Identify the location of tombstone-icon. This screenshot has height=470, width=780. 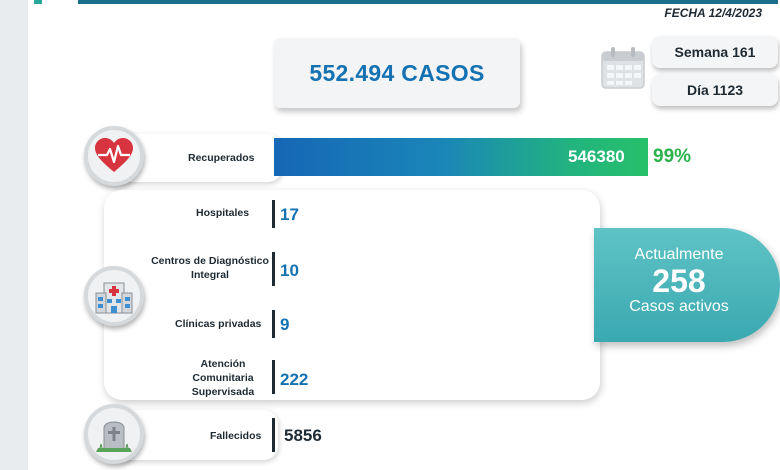
(114, 434).